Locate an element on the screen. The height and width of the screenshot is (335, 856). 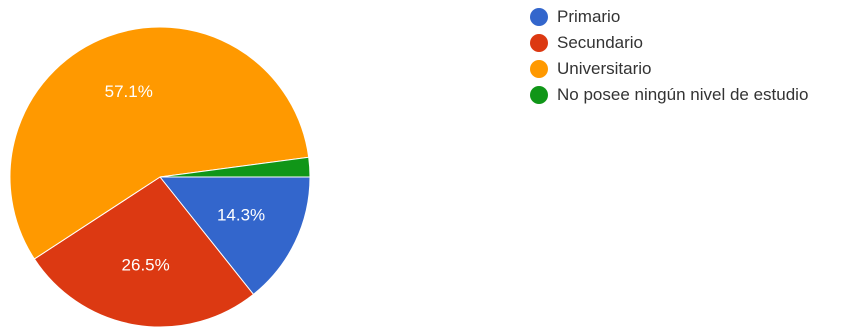
slice-label-universitario: 57.1% is located at coordinates (129, 91).